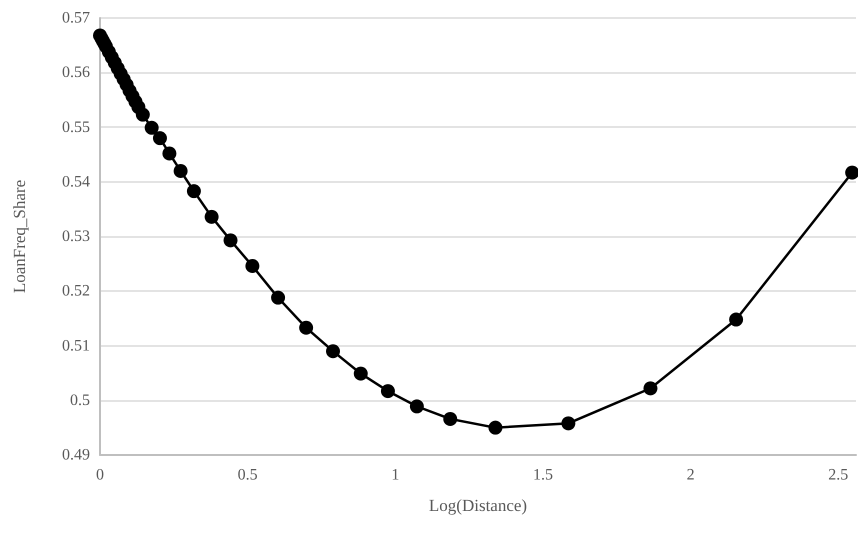 The width and height of the screenshot is (858, 537). What do you see at coordinates (690, 475) in the screenshot?
I see `x-tick-label: 2` at bounding box center [690, 475].